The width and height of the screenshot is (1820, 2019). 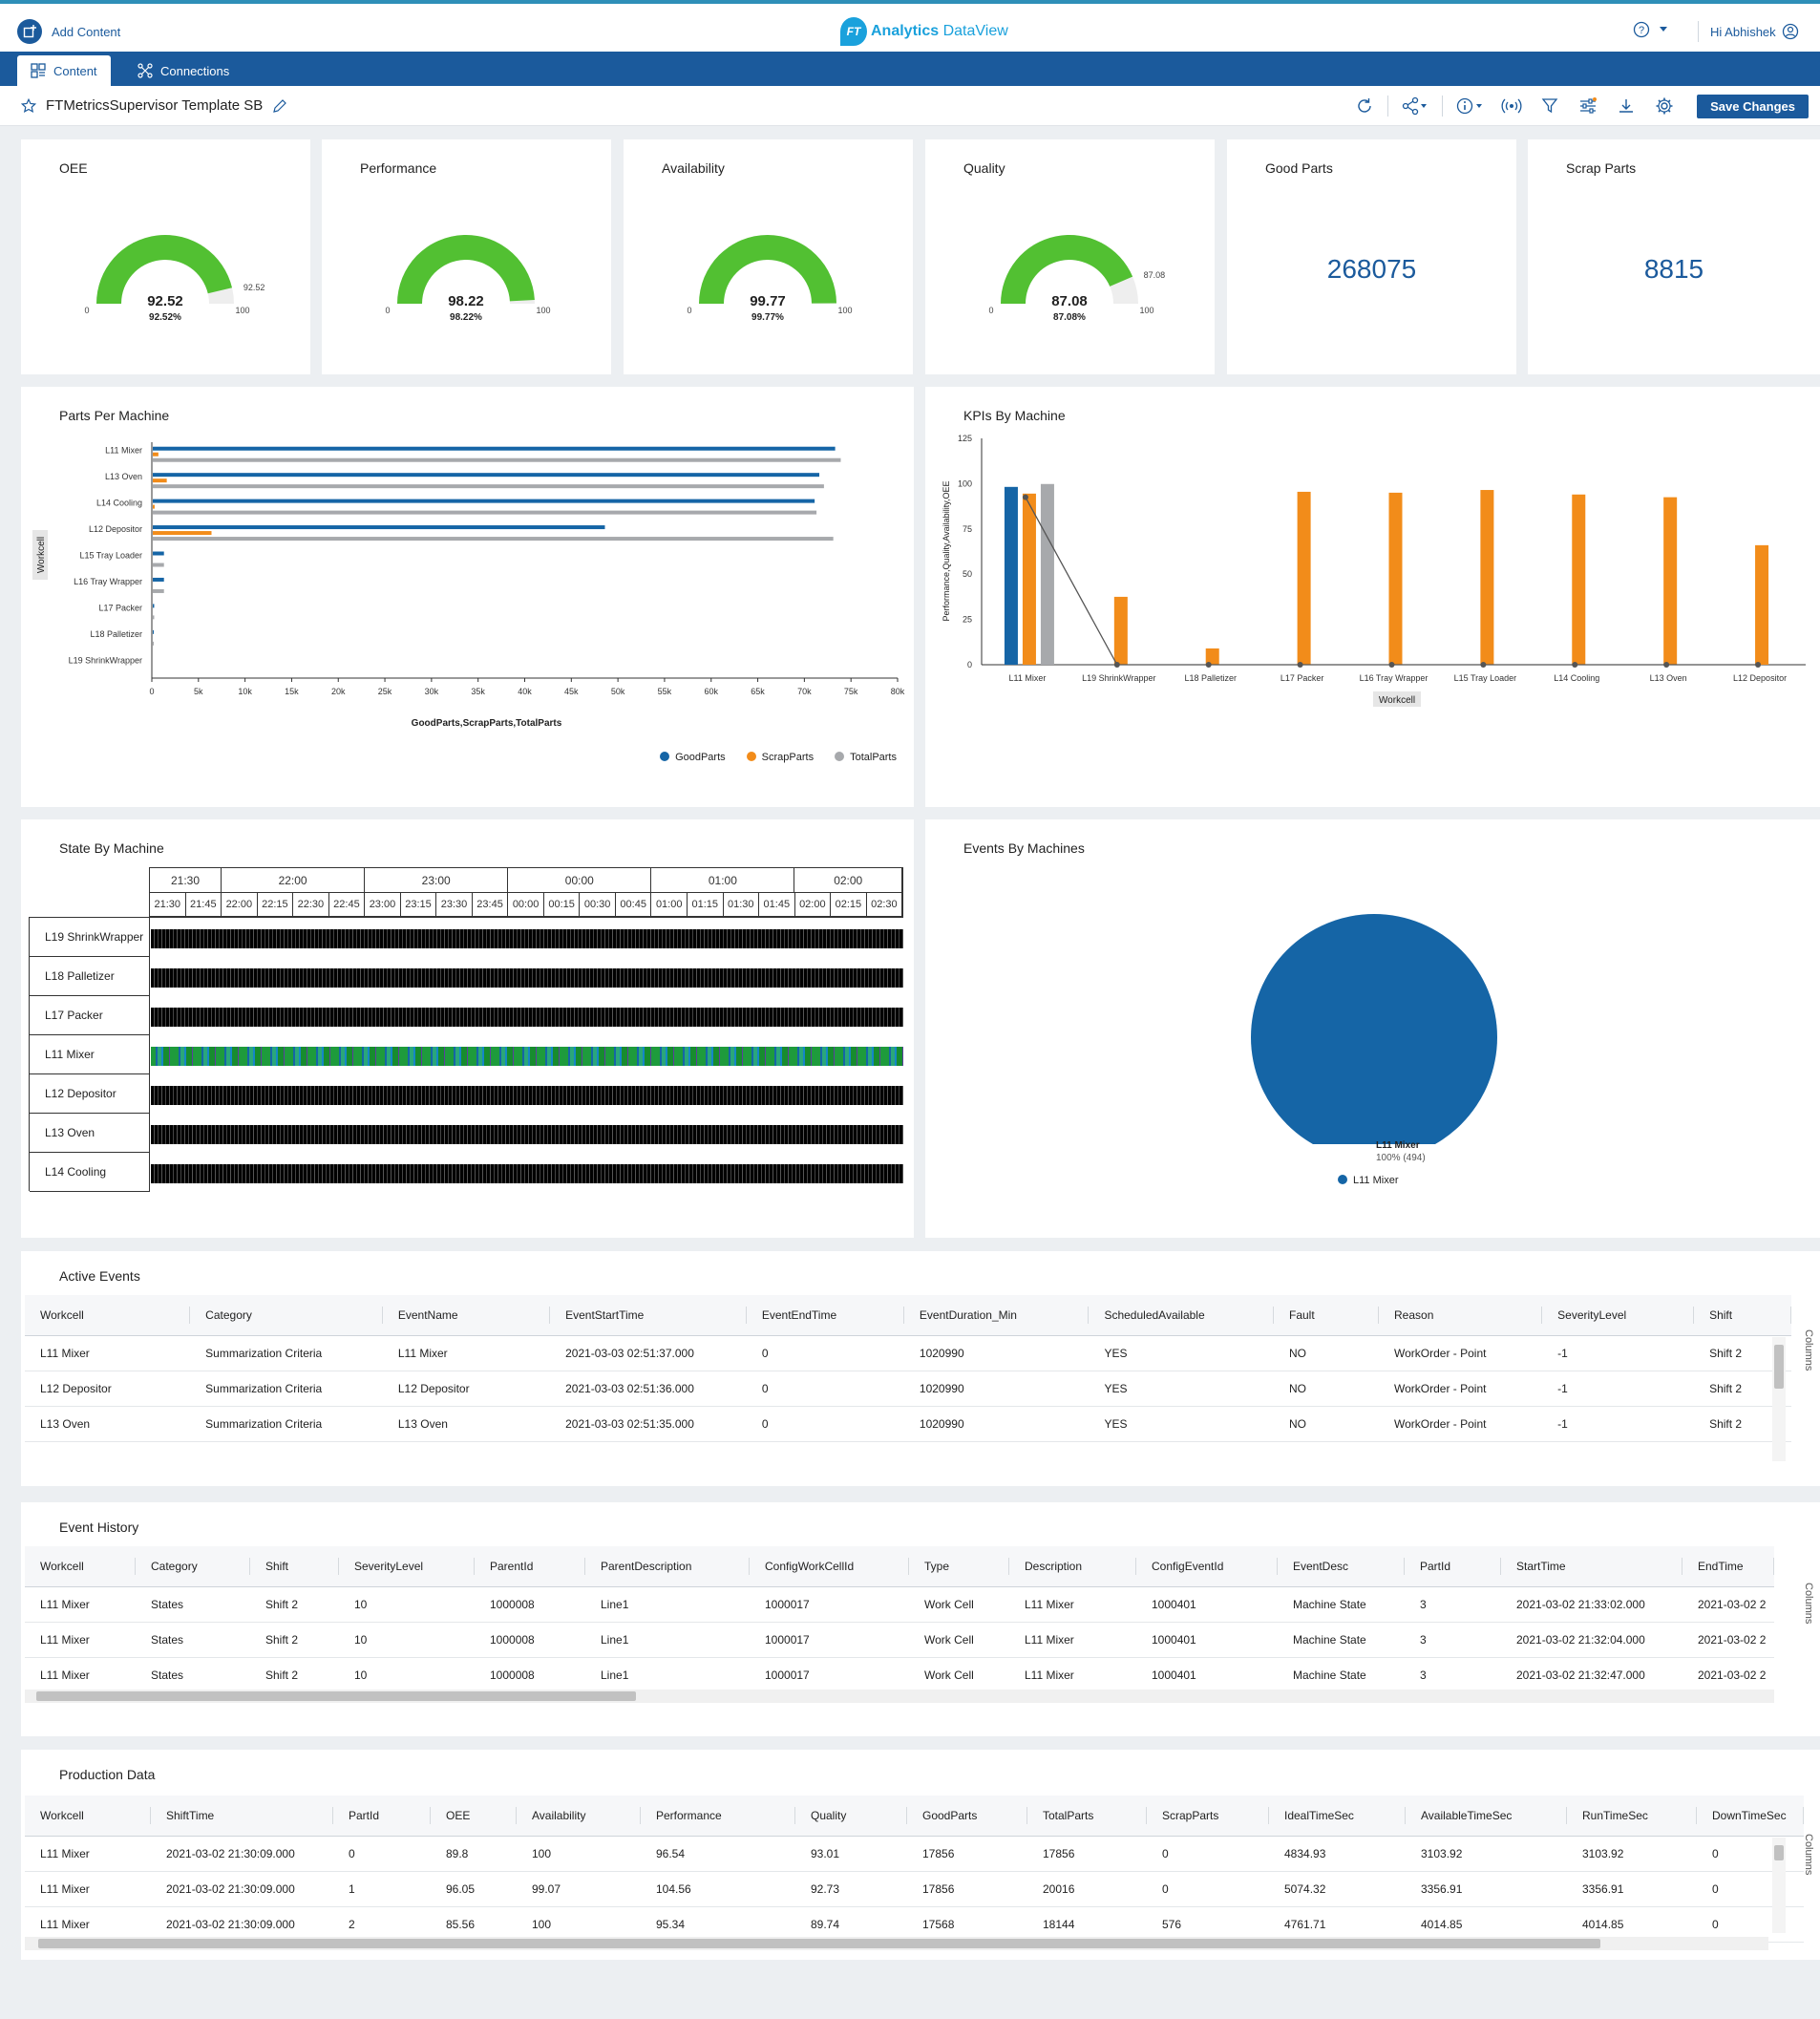 I want to click on column-header: DownTimeSec, so click(x=1750, y=1816).